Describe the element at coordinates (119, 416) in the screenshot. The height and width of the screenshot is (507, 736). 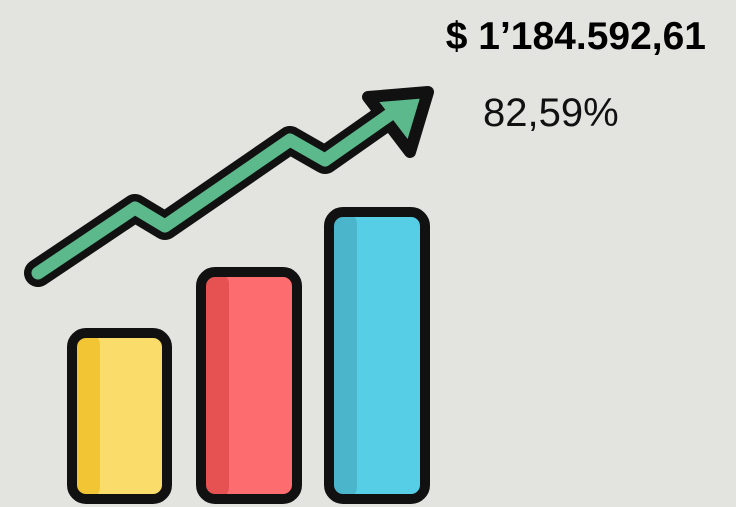
I see `bar-icon-yellow` at that location.